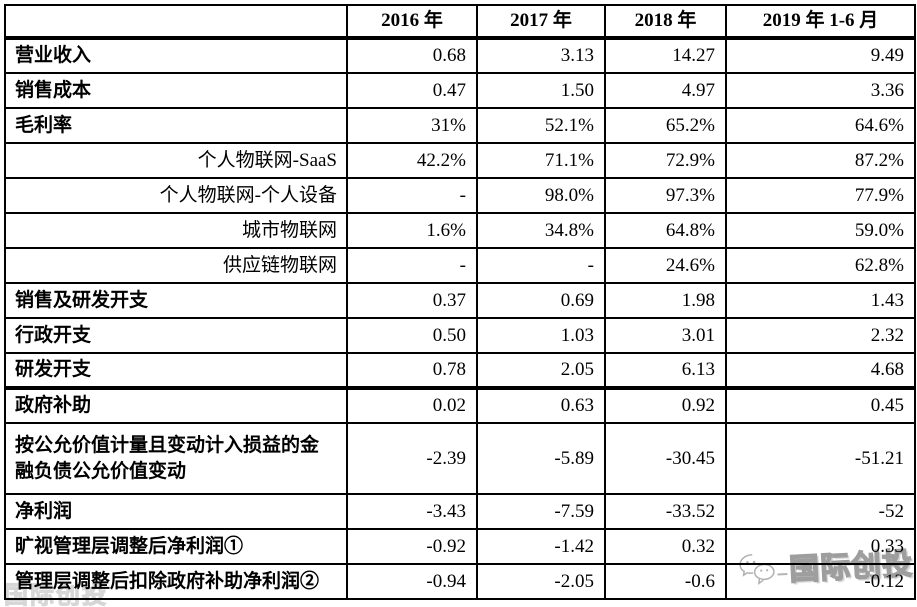  What do you see at coordinates (665, 405) in the screenshot?
I see `cell-value: 0.92` at bounding box center [665, 405].